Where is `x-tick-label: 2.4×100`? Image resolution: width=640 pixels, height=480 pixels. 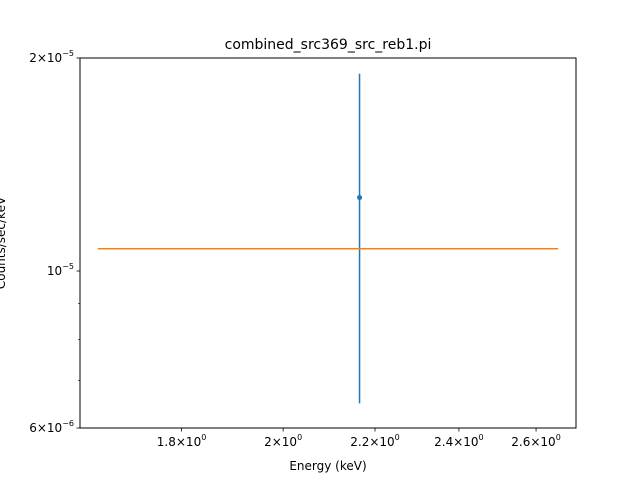
x-tick-label: 2.4×100 is located at coordinates (459, 441).